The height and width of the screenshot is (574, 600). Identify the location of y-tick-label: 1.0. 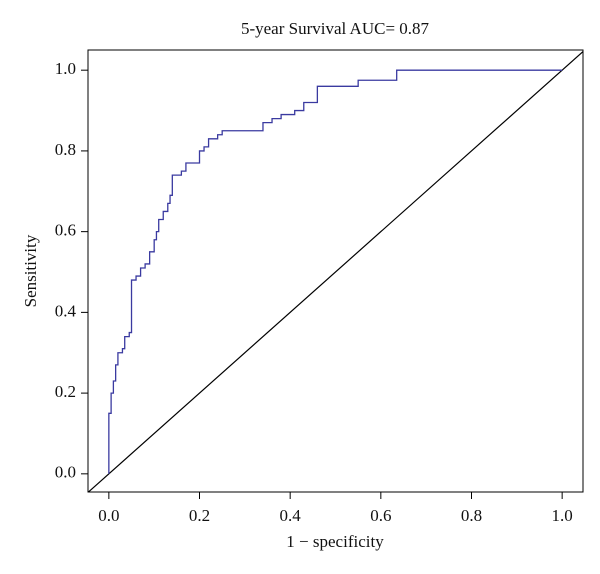
(65, 68).